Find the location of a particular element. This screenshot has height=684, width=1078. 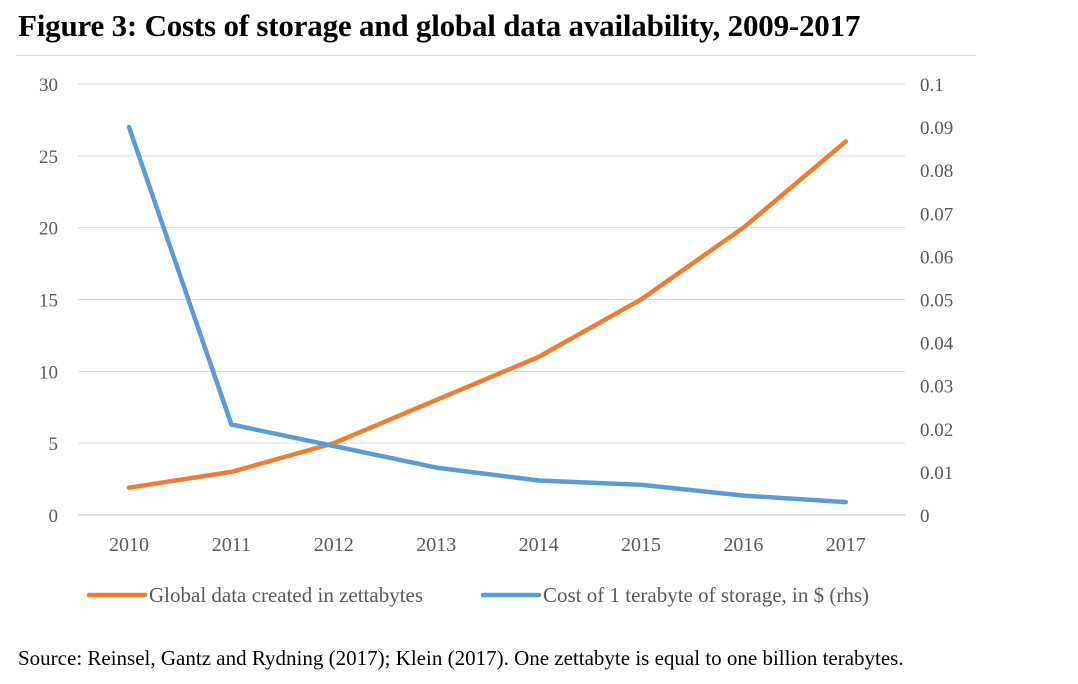

right-axis-tick-label: 0.09 is located at coordinates (936, 128).